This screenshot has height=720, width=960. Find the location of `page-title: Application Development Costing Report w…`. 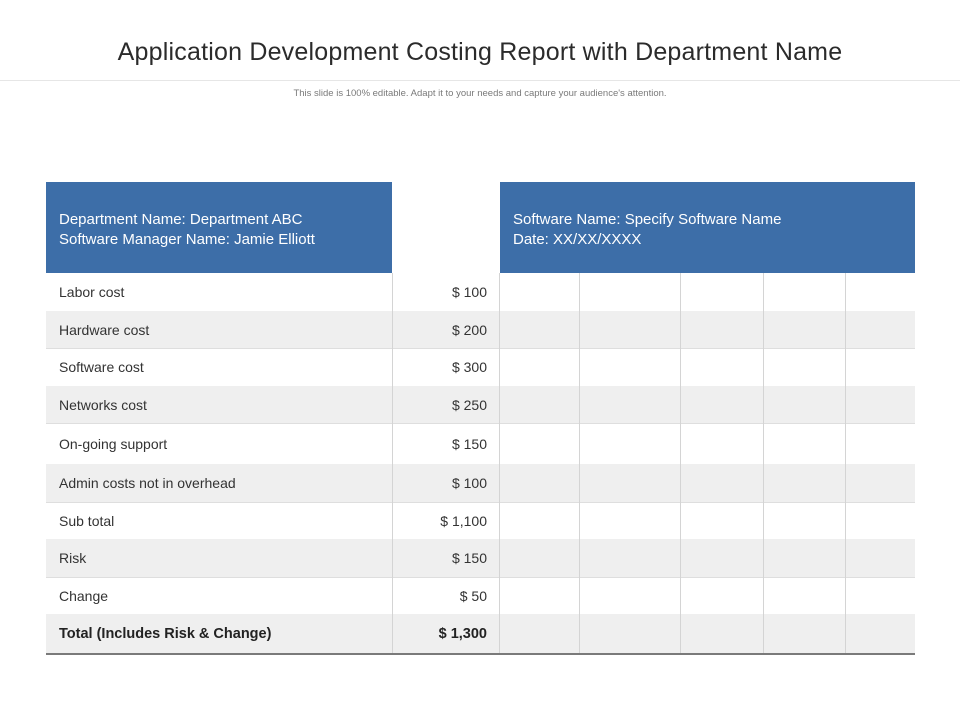

page-title: Application Development Costing Report w… is located at coordinates (480, 52).